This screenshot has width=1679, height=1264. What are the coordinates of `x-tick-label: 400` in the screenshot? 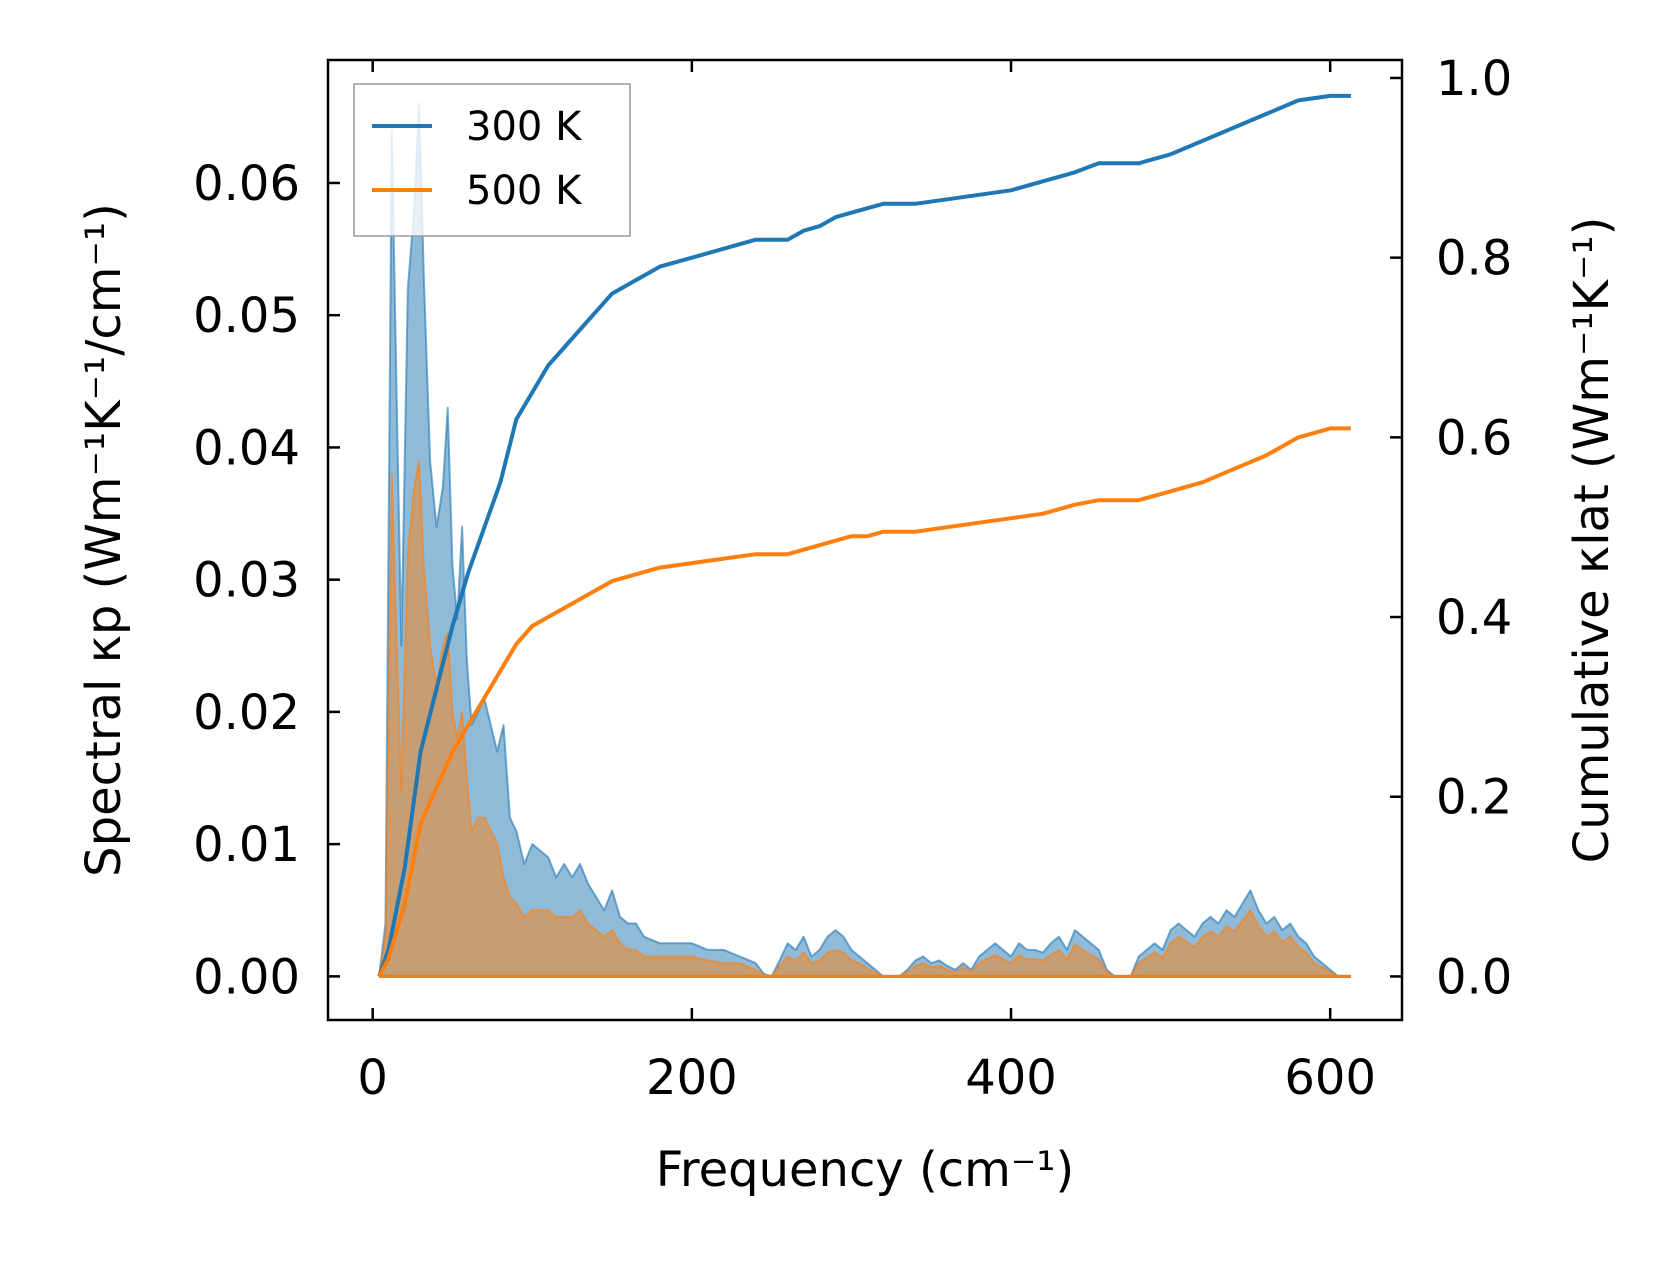 It's located at (1011, 1078).